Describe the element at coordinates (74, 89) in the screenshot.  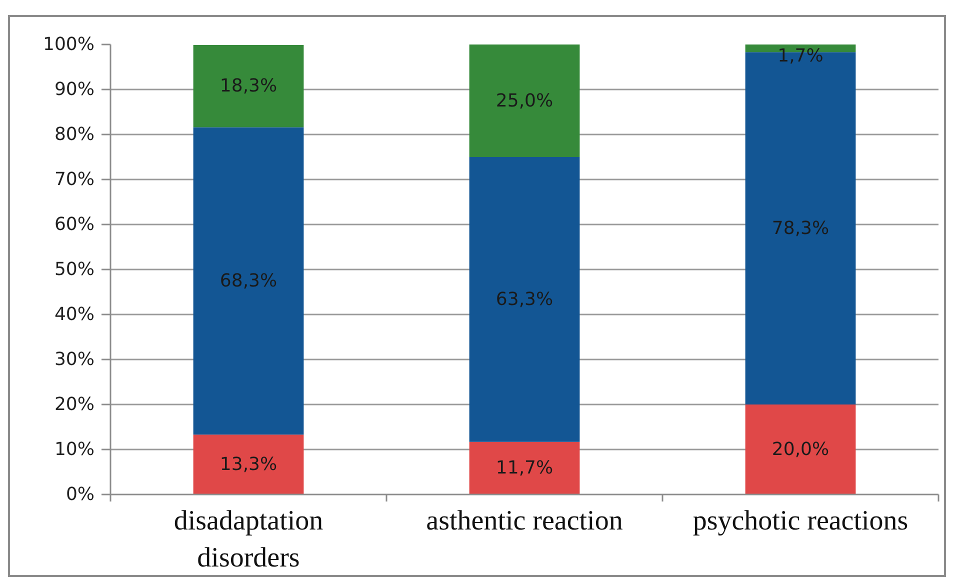
I see `y-tick-label: 90%` at that location.